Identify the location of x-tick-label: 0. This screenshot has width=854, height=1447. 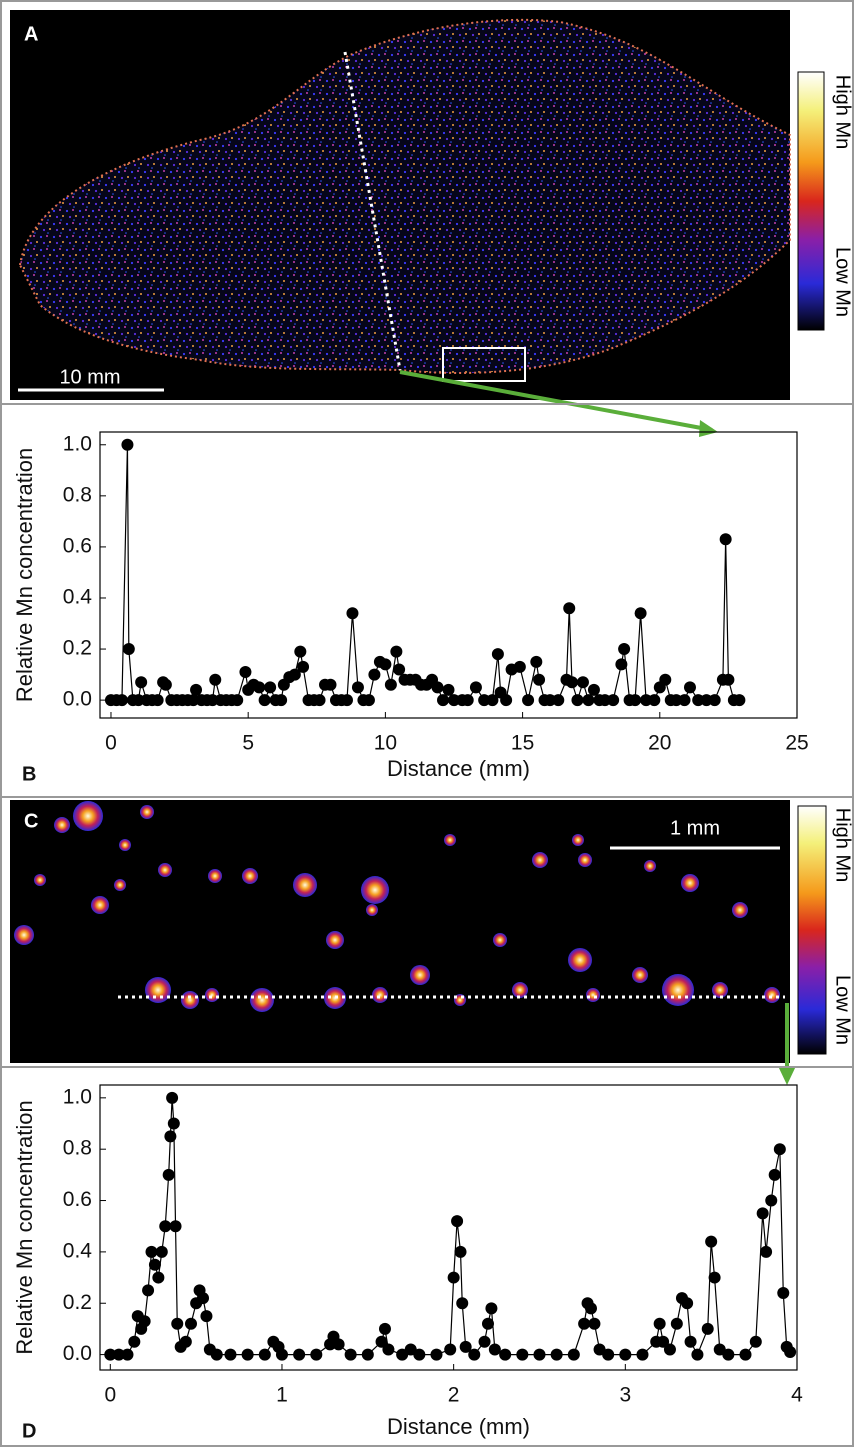
(111, 743).